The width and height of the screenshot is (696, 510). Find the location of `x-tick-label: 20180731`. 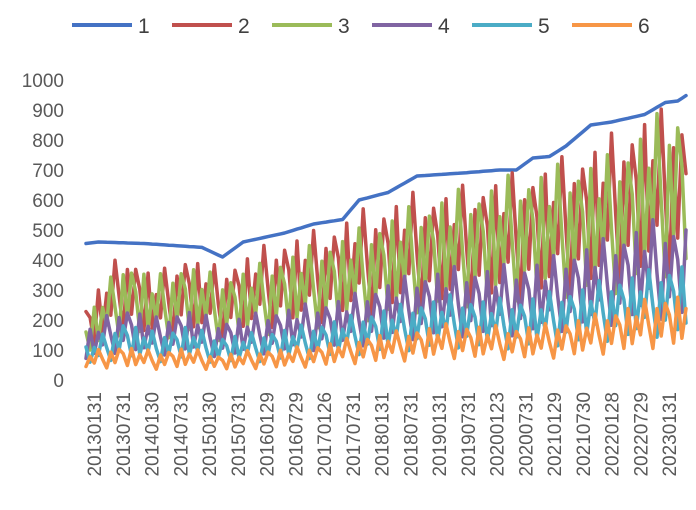

x-tick-label: 20180731 is located at coordinates (411, 434).